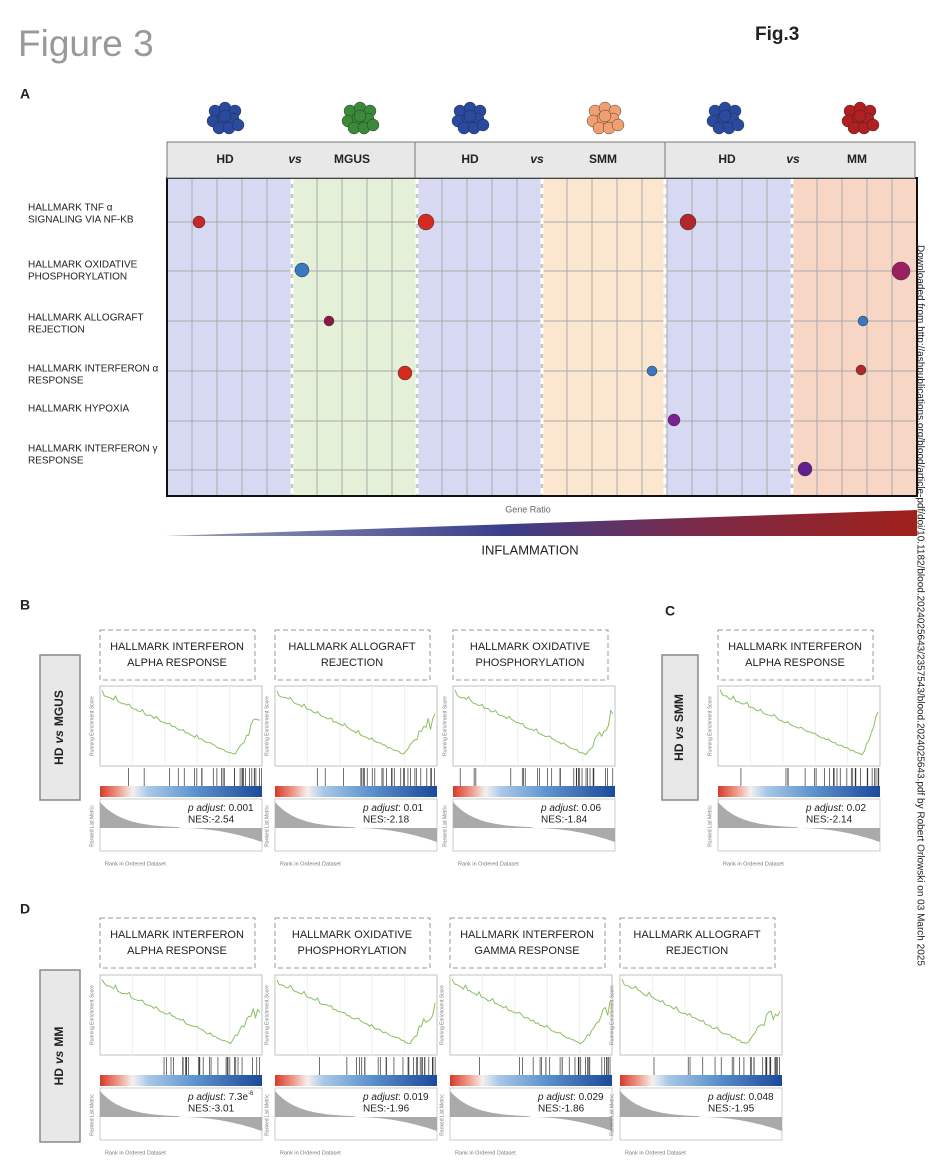  What do you see at coordinates (211, 820) in the screenshot?
I see `nes: NES:-2.54` at bounding box center [211, 820].